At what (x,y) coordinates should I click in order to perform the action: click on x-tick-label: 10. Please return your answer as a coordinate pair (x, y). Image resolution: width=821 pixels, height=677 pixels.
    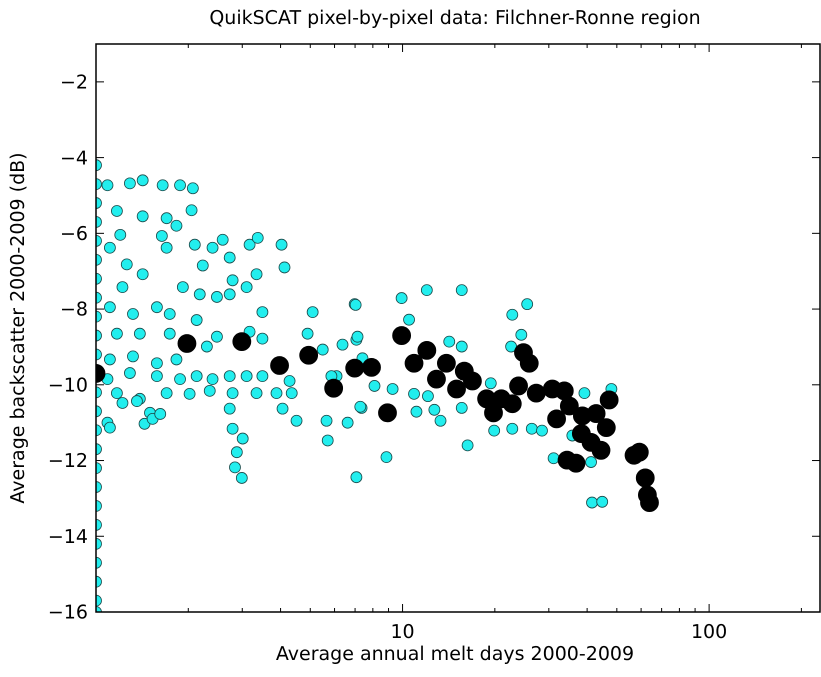
    Looking at the image, I should click on (402, 632).